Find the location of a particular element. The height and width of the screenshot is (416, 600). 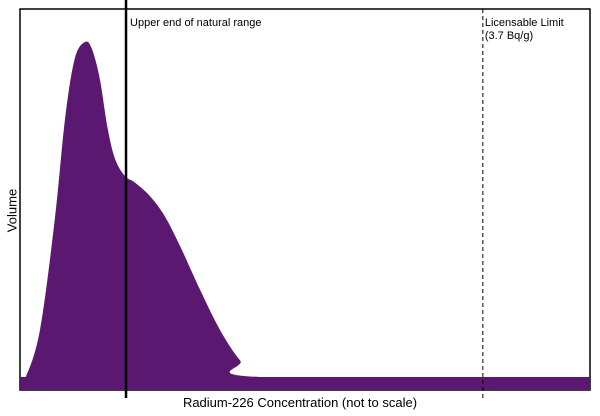

licensable-limit-label: Licensable Limit (3.7 Bq/g) is located at coordinates (524, 30).